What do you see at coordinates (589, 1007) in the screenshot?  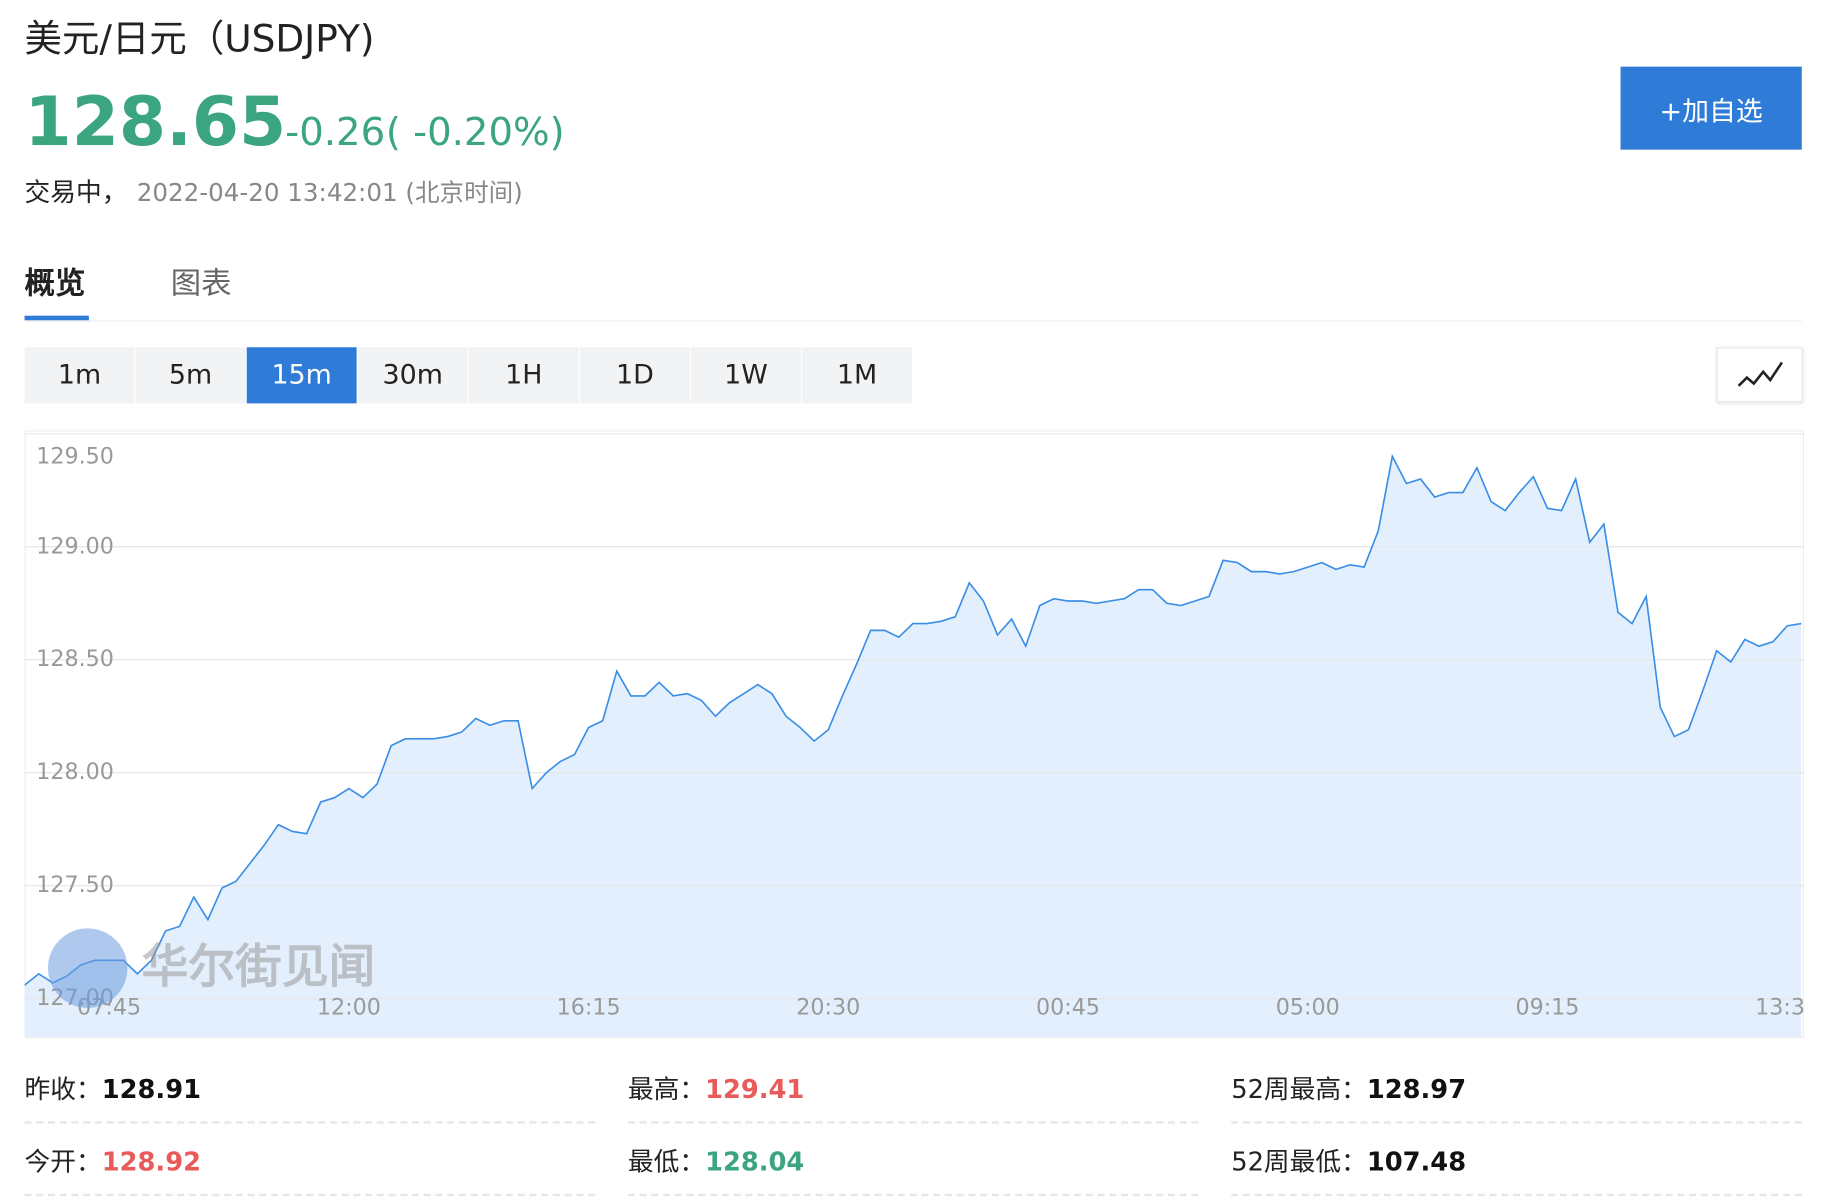 I see `x-tick-label: 16:15` at bounding box center [589, 1007].